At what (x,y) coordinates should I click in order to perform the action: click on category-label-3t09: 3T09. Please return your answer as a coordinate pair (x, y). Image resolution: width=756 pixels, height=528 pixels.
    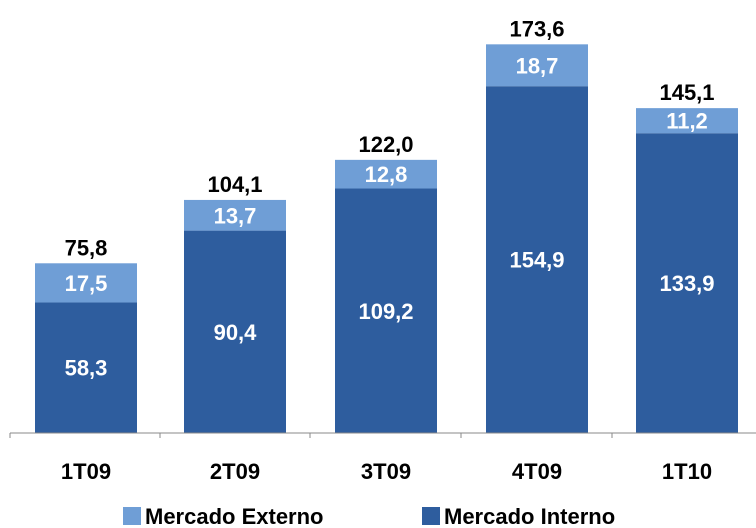
    Looking at the image, I should click on (386, 471).